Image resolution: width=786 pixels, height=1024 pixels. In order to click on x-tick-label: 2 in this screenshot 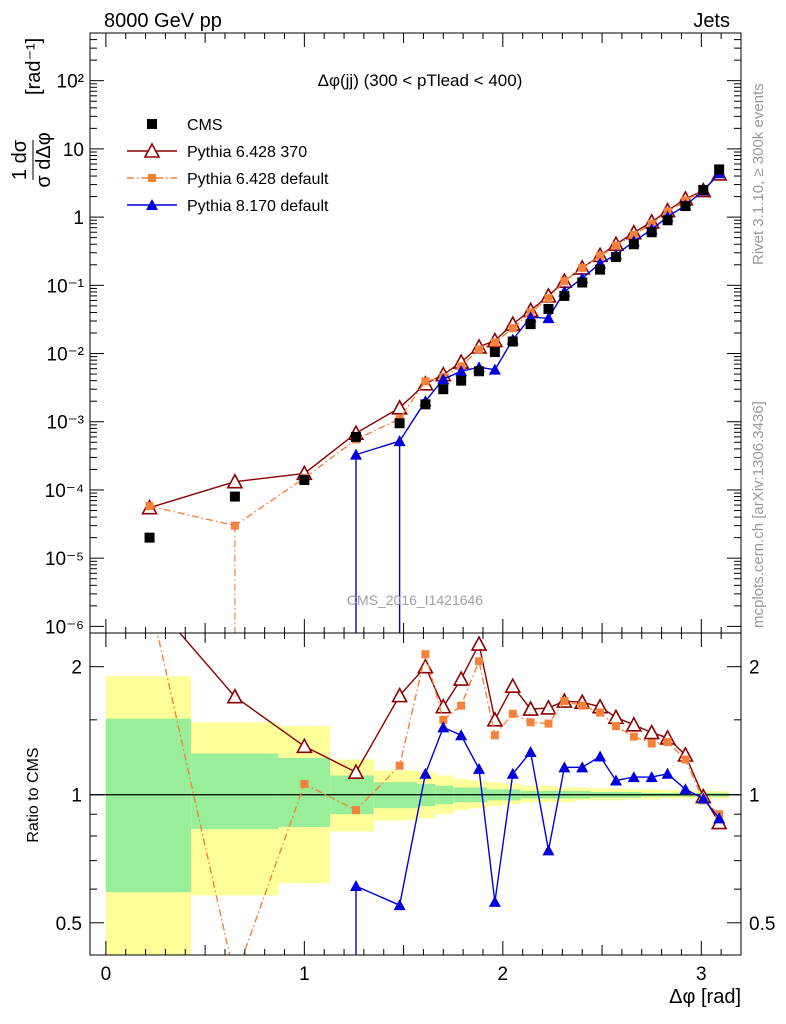, I will do `click(503, 974)`.